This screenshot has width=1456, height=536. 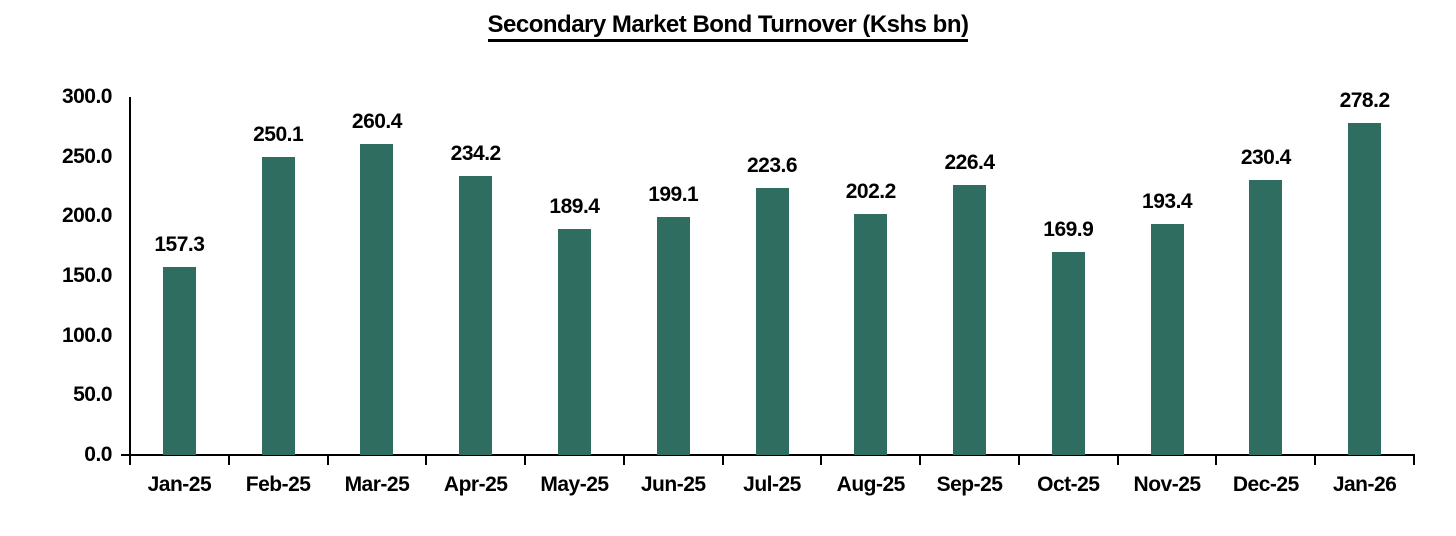 I want to click on bar-value-label: 157.3, so click(x=179, y=245).